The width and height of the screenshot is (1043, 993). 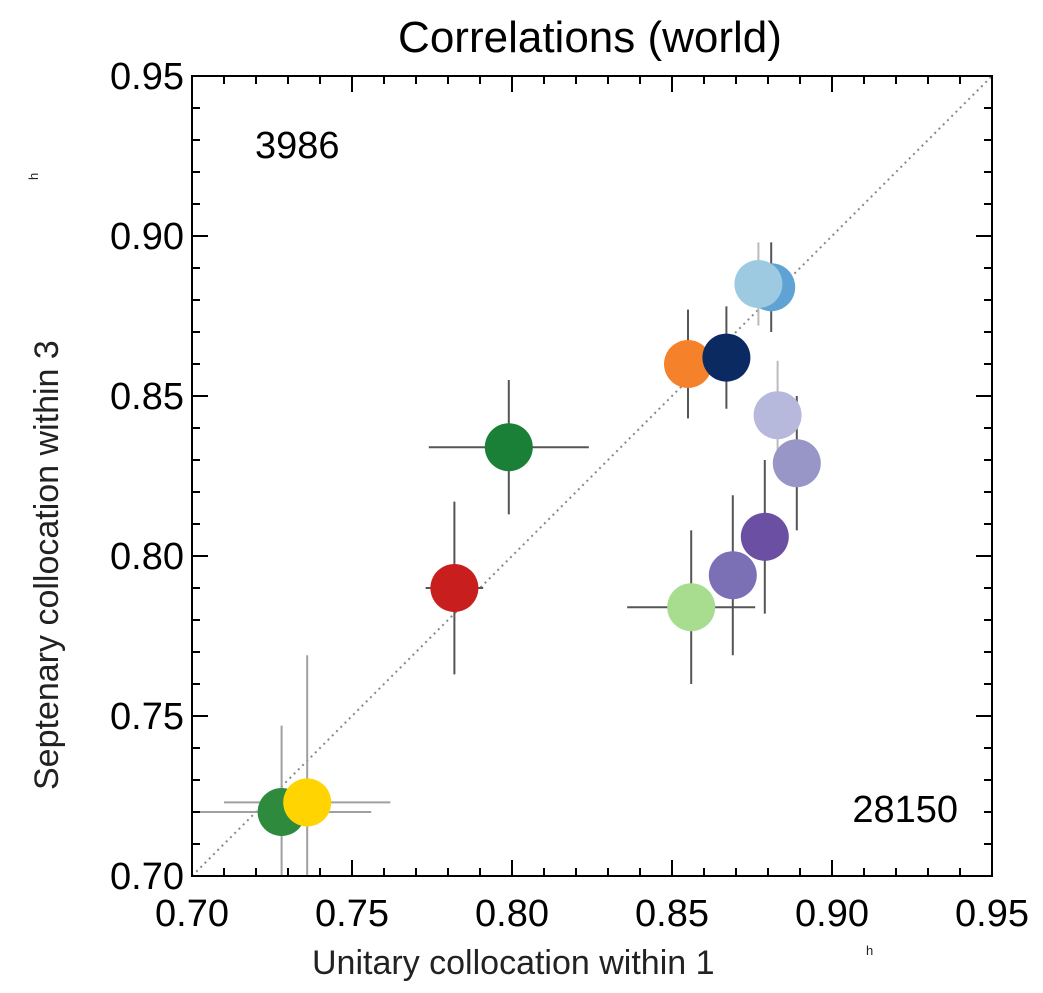 I want to click on y-axis-label-group: Septenary collocation within 3 h, so click(x=46, y=481).